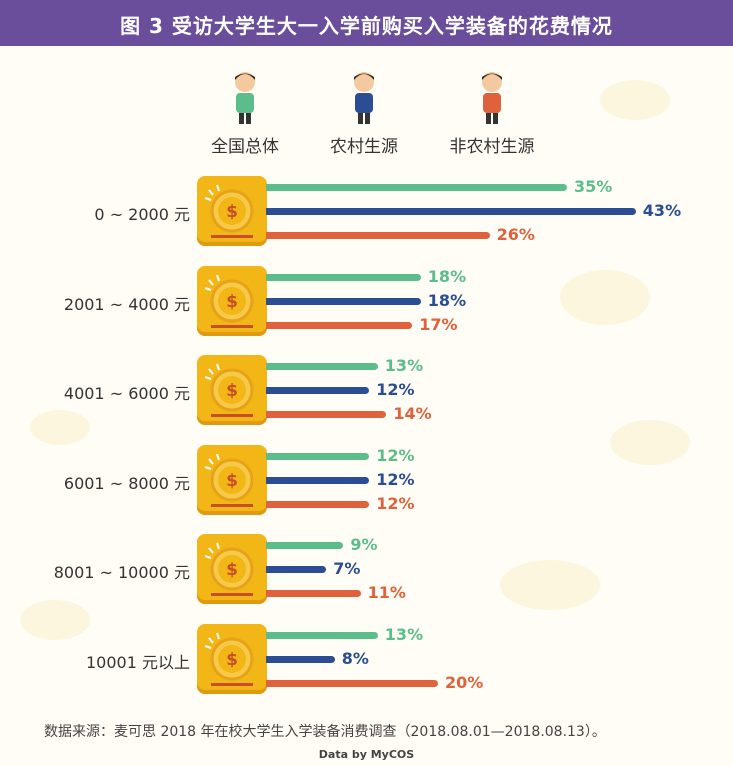  What do you see at coordinates (662, 210) in the screenshot?
I see `data-label: 43%` at bounding box center [662, 210].